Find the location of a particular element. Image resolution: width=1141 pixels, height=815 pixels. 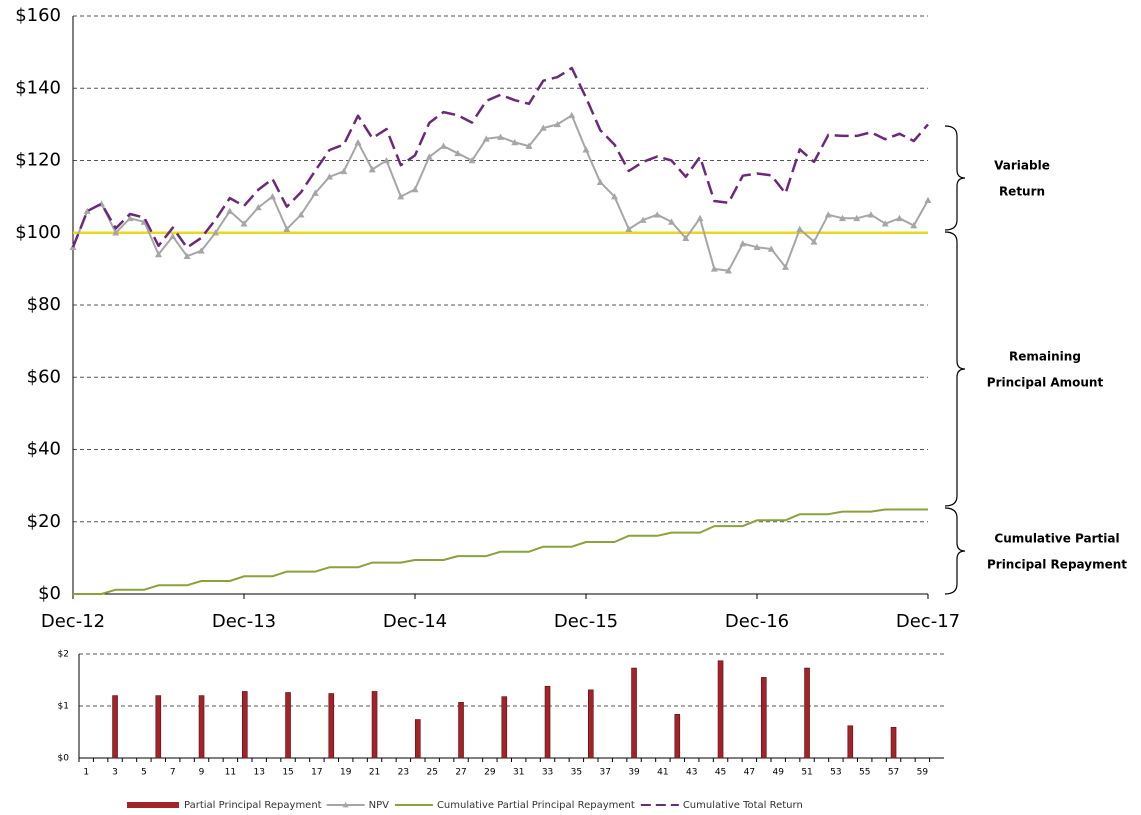

y-tick-label: $160 is located at coordinates (38, 15).